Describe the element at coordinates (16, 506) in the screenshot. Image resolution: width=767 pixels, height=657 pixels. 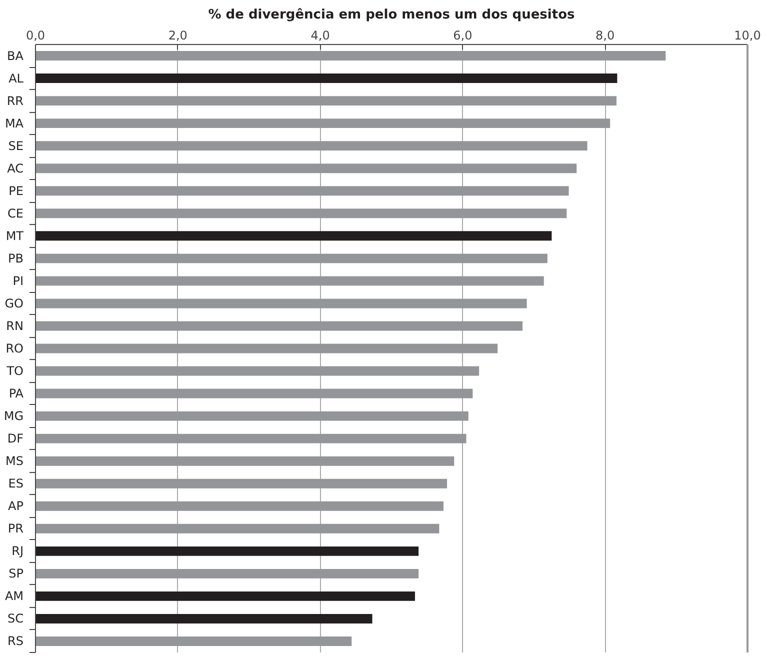
I see `y-tick-label: AP` at that location.